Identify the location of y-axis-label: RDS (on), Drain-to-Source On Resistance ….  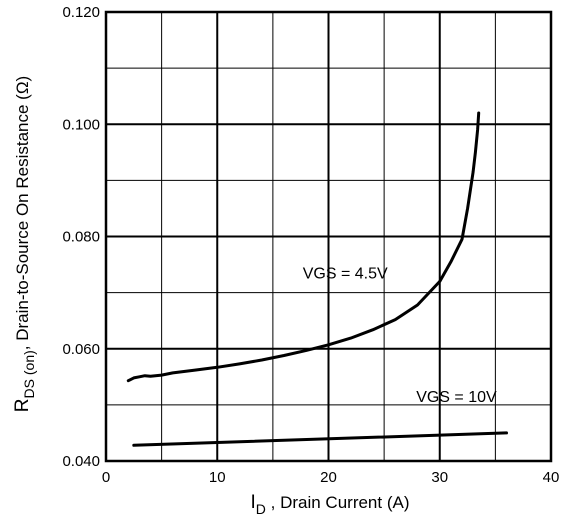
(24, 244).